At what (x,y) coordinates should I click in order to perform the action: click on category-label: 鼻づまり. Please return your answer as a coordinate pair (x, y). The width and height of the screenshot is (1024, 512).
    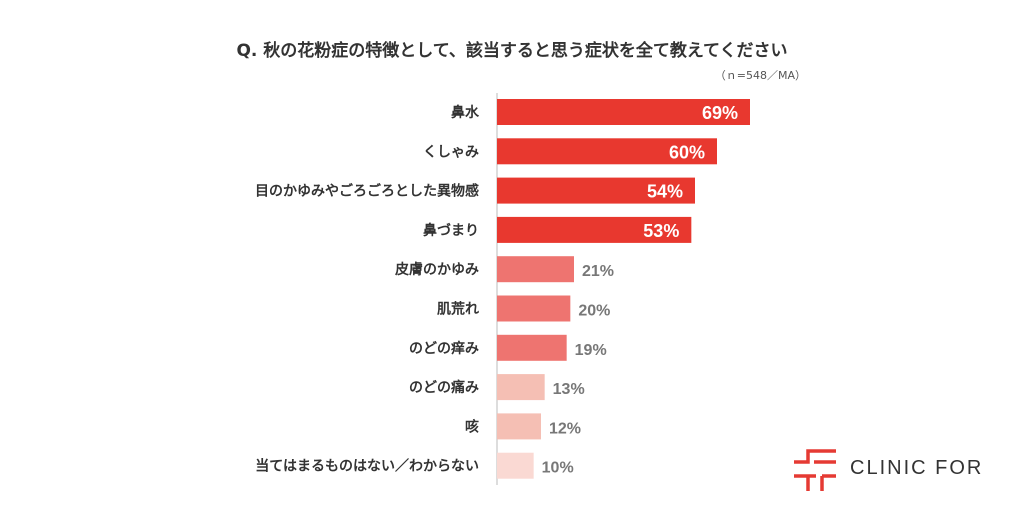
    Looking at the image, I should click on (451, 230).